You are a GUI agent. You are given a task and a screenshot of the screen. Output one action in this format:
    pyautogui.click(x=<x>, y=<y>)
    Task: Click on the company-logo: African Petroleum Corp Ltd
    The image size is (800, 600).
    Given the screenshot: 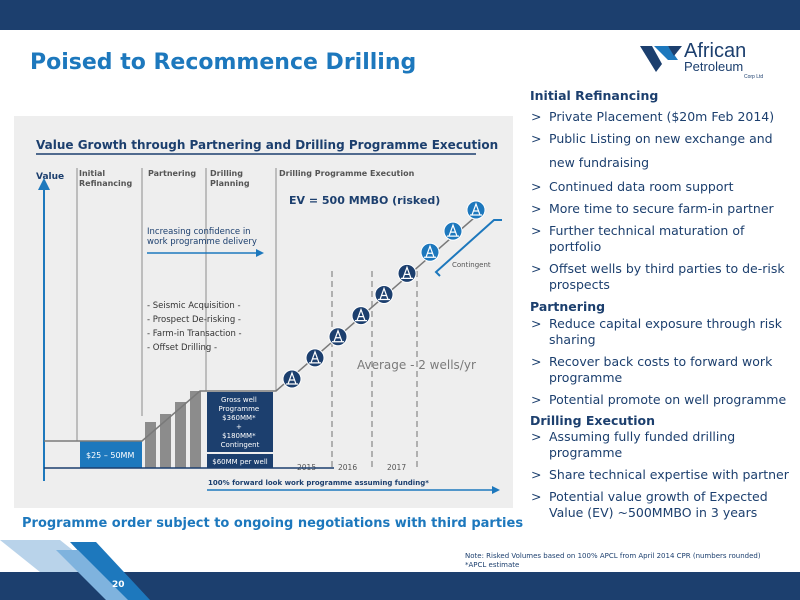 What is the action you would take?
    pyautogui.click(x=708, y=61)
    